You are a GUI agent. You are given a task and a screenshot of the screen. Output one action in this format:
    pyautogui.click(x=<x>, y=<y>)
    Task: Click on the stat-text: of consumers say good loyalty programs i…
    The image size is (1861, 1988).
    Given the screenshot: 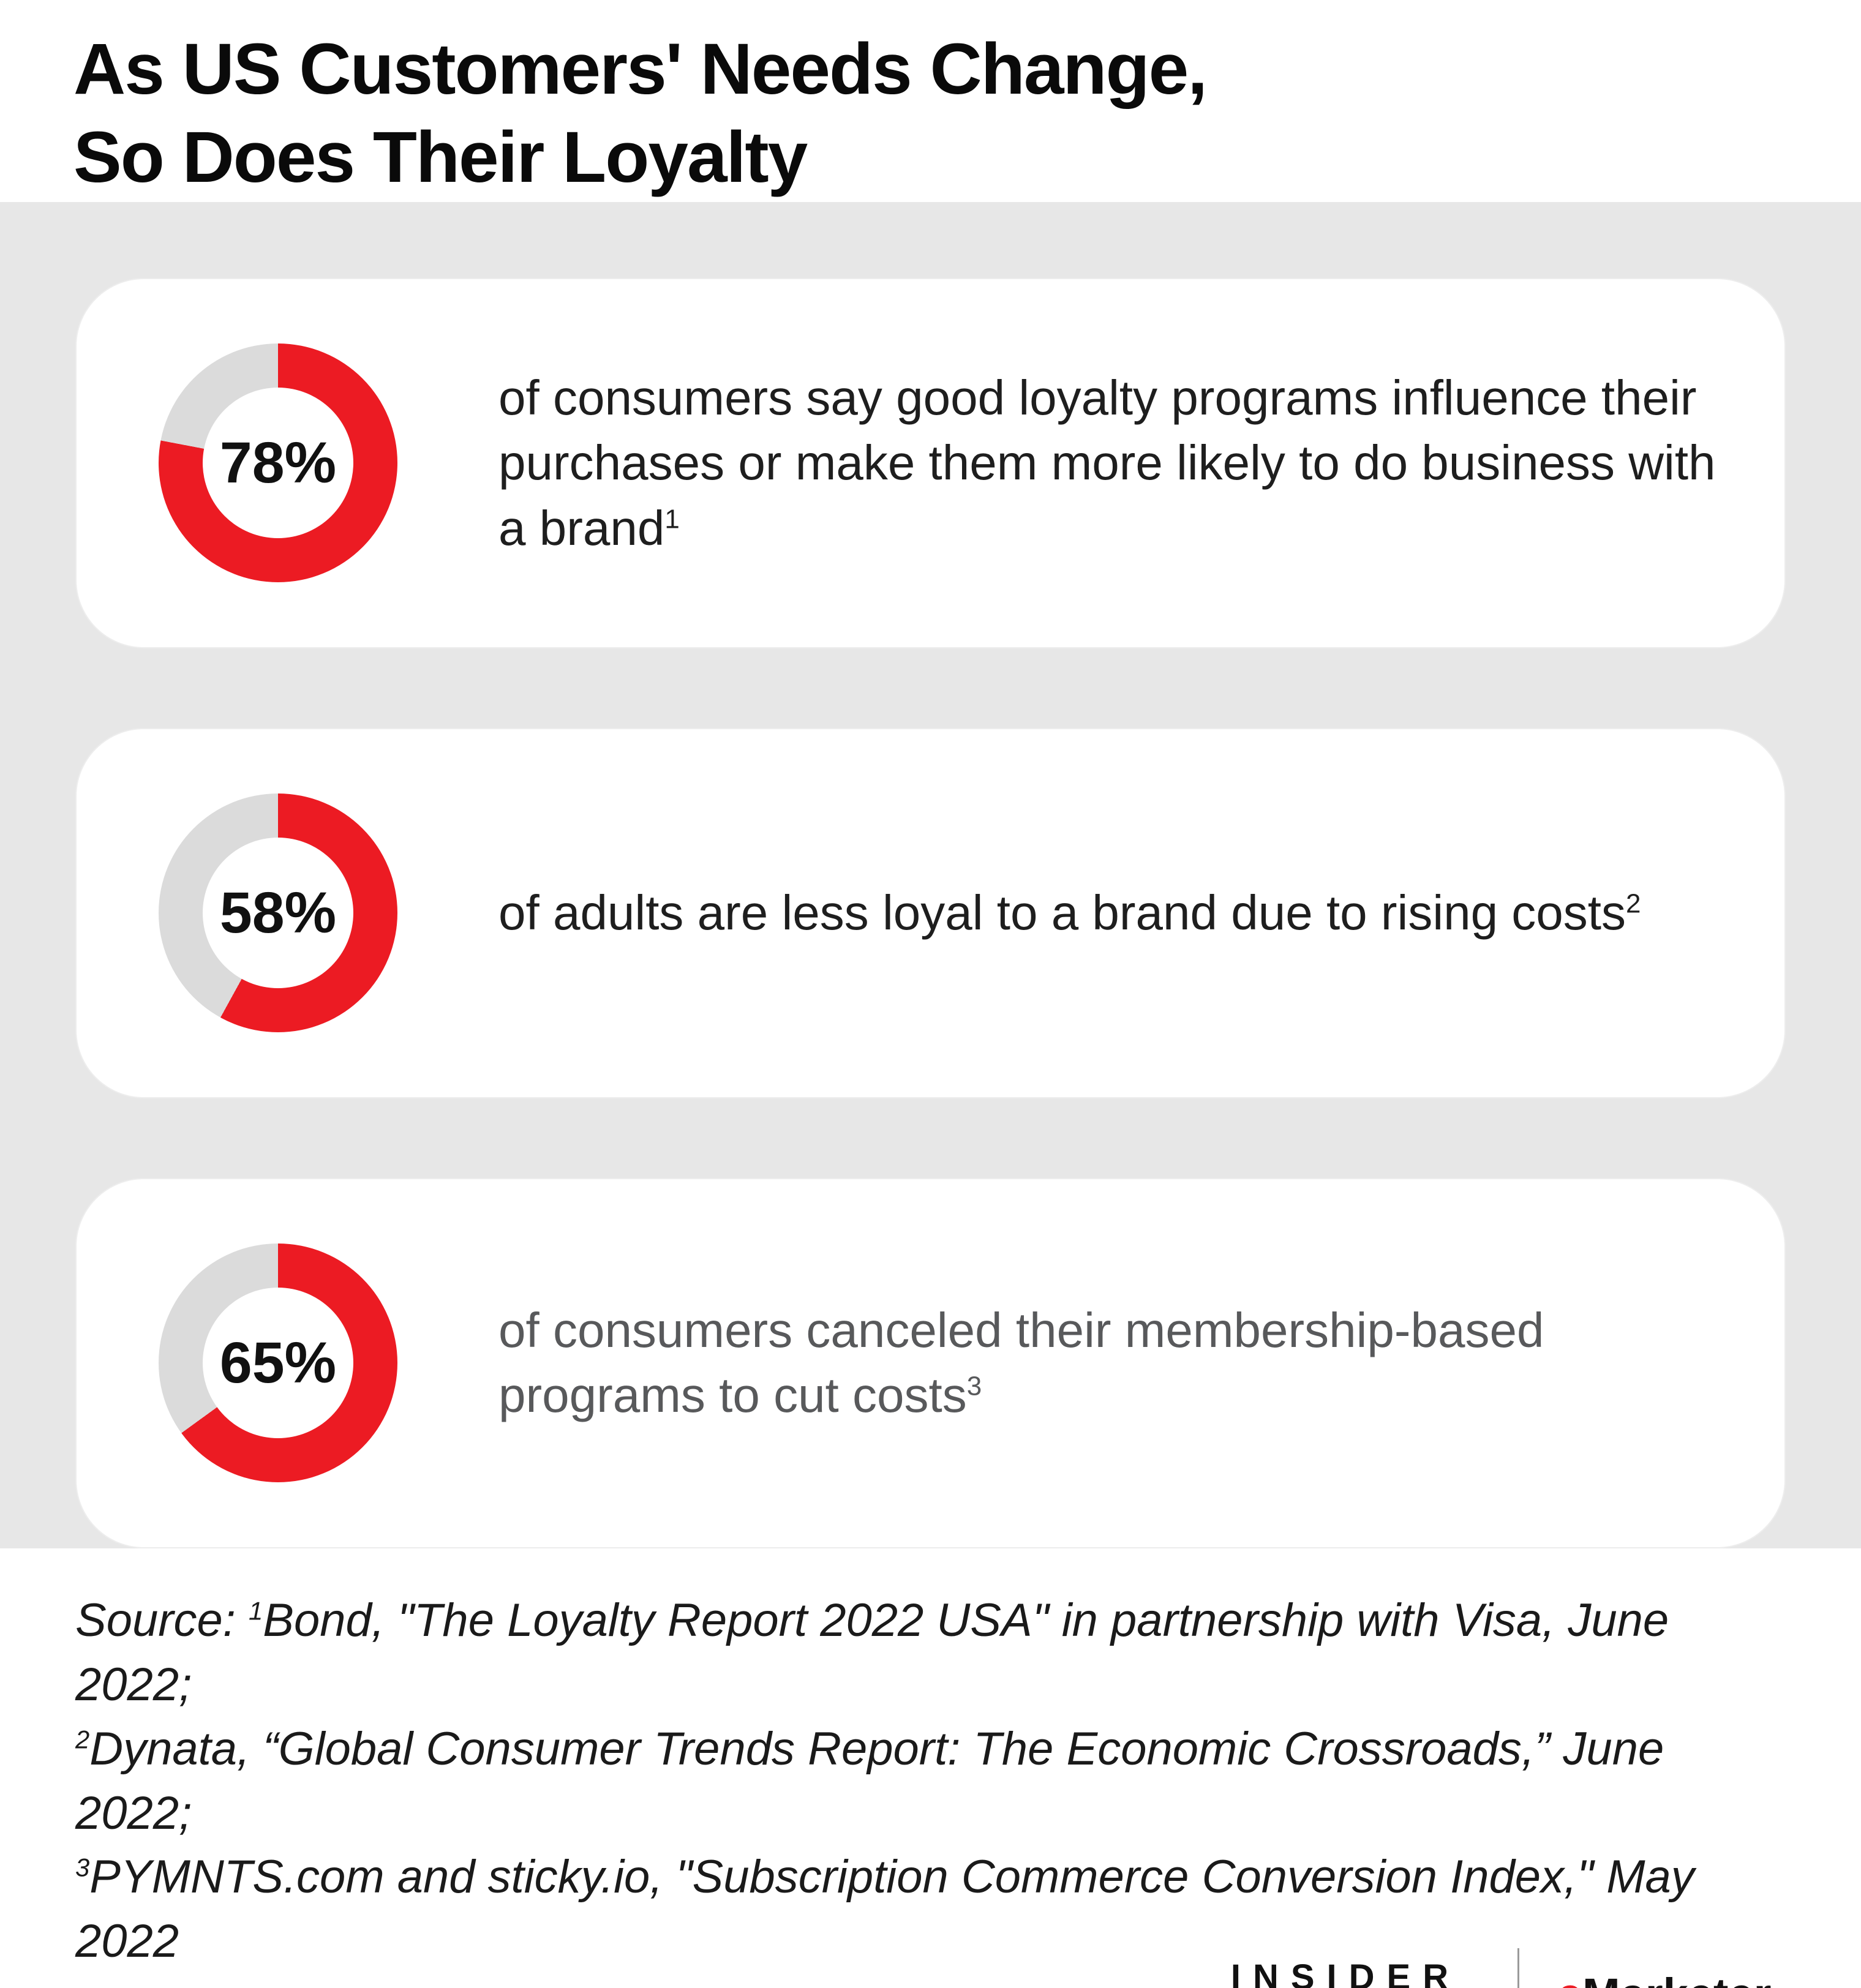 What is the action you would take?
    pyautogui.click(x=1113, y=463)
    